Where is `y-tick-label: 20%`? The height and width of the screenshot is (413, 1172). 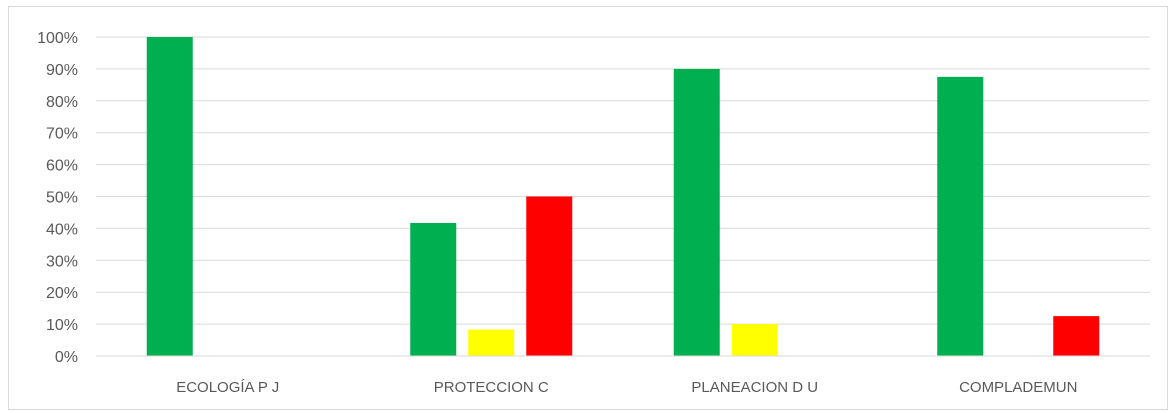
y-tick-label: 20% is located at coordinates (62, 293).